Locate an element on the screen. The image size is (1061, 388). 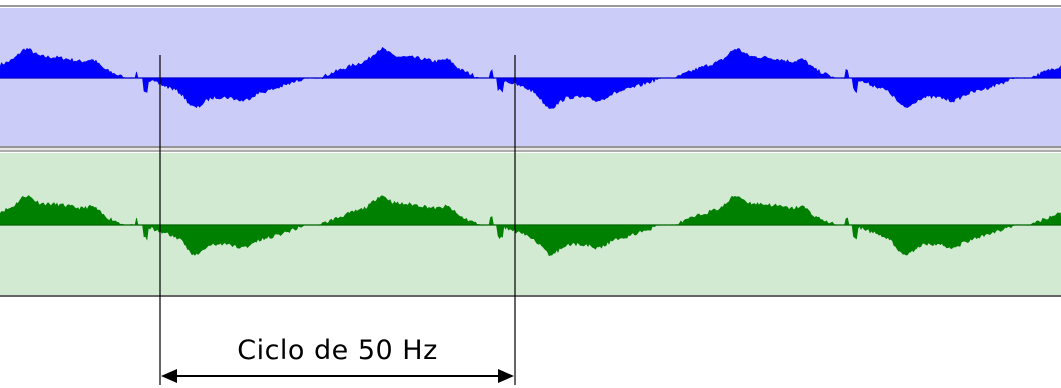
cycle-double-arrow is located at coordinates (337, 376).